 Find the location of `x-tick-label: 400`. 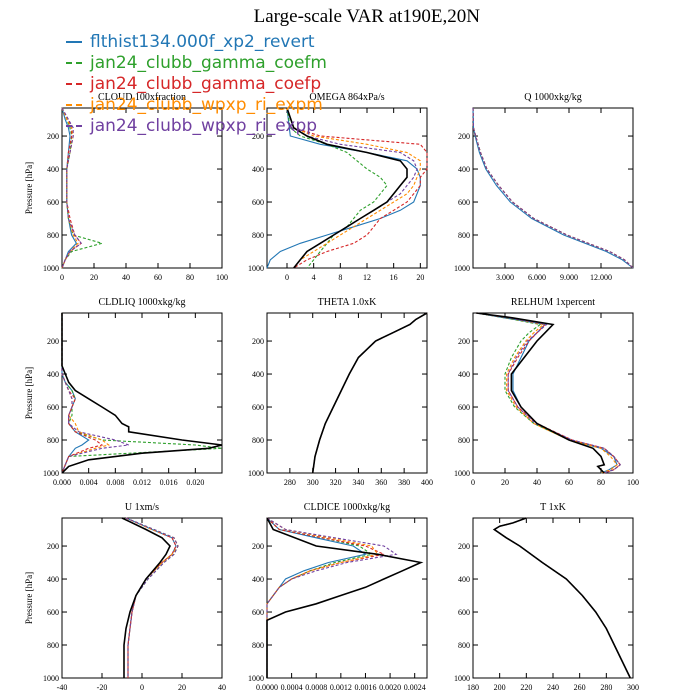

x-tick-label: 400 is located at coordinates (427, 482).